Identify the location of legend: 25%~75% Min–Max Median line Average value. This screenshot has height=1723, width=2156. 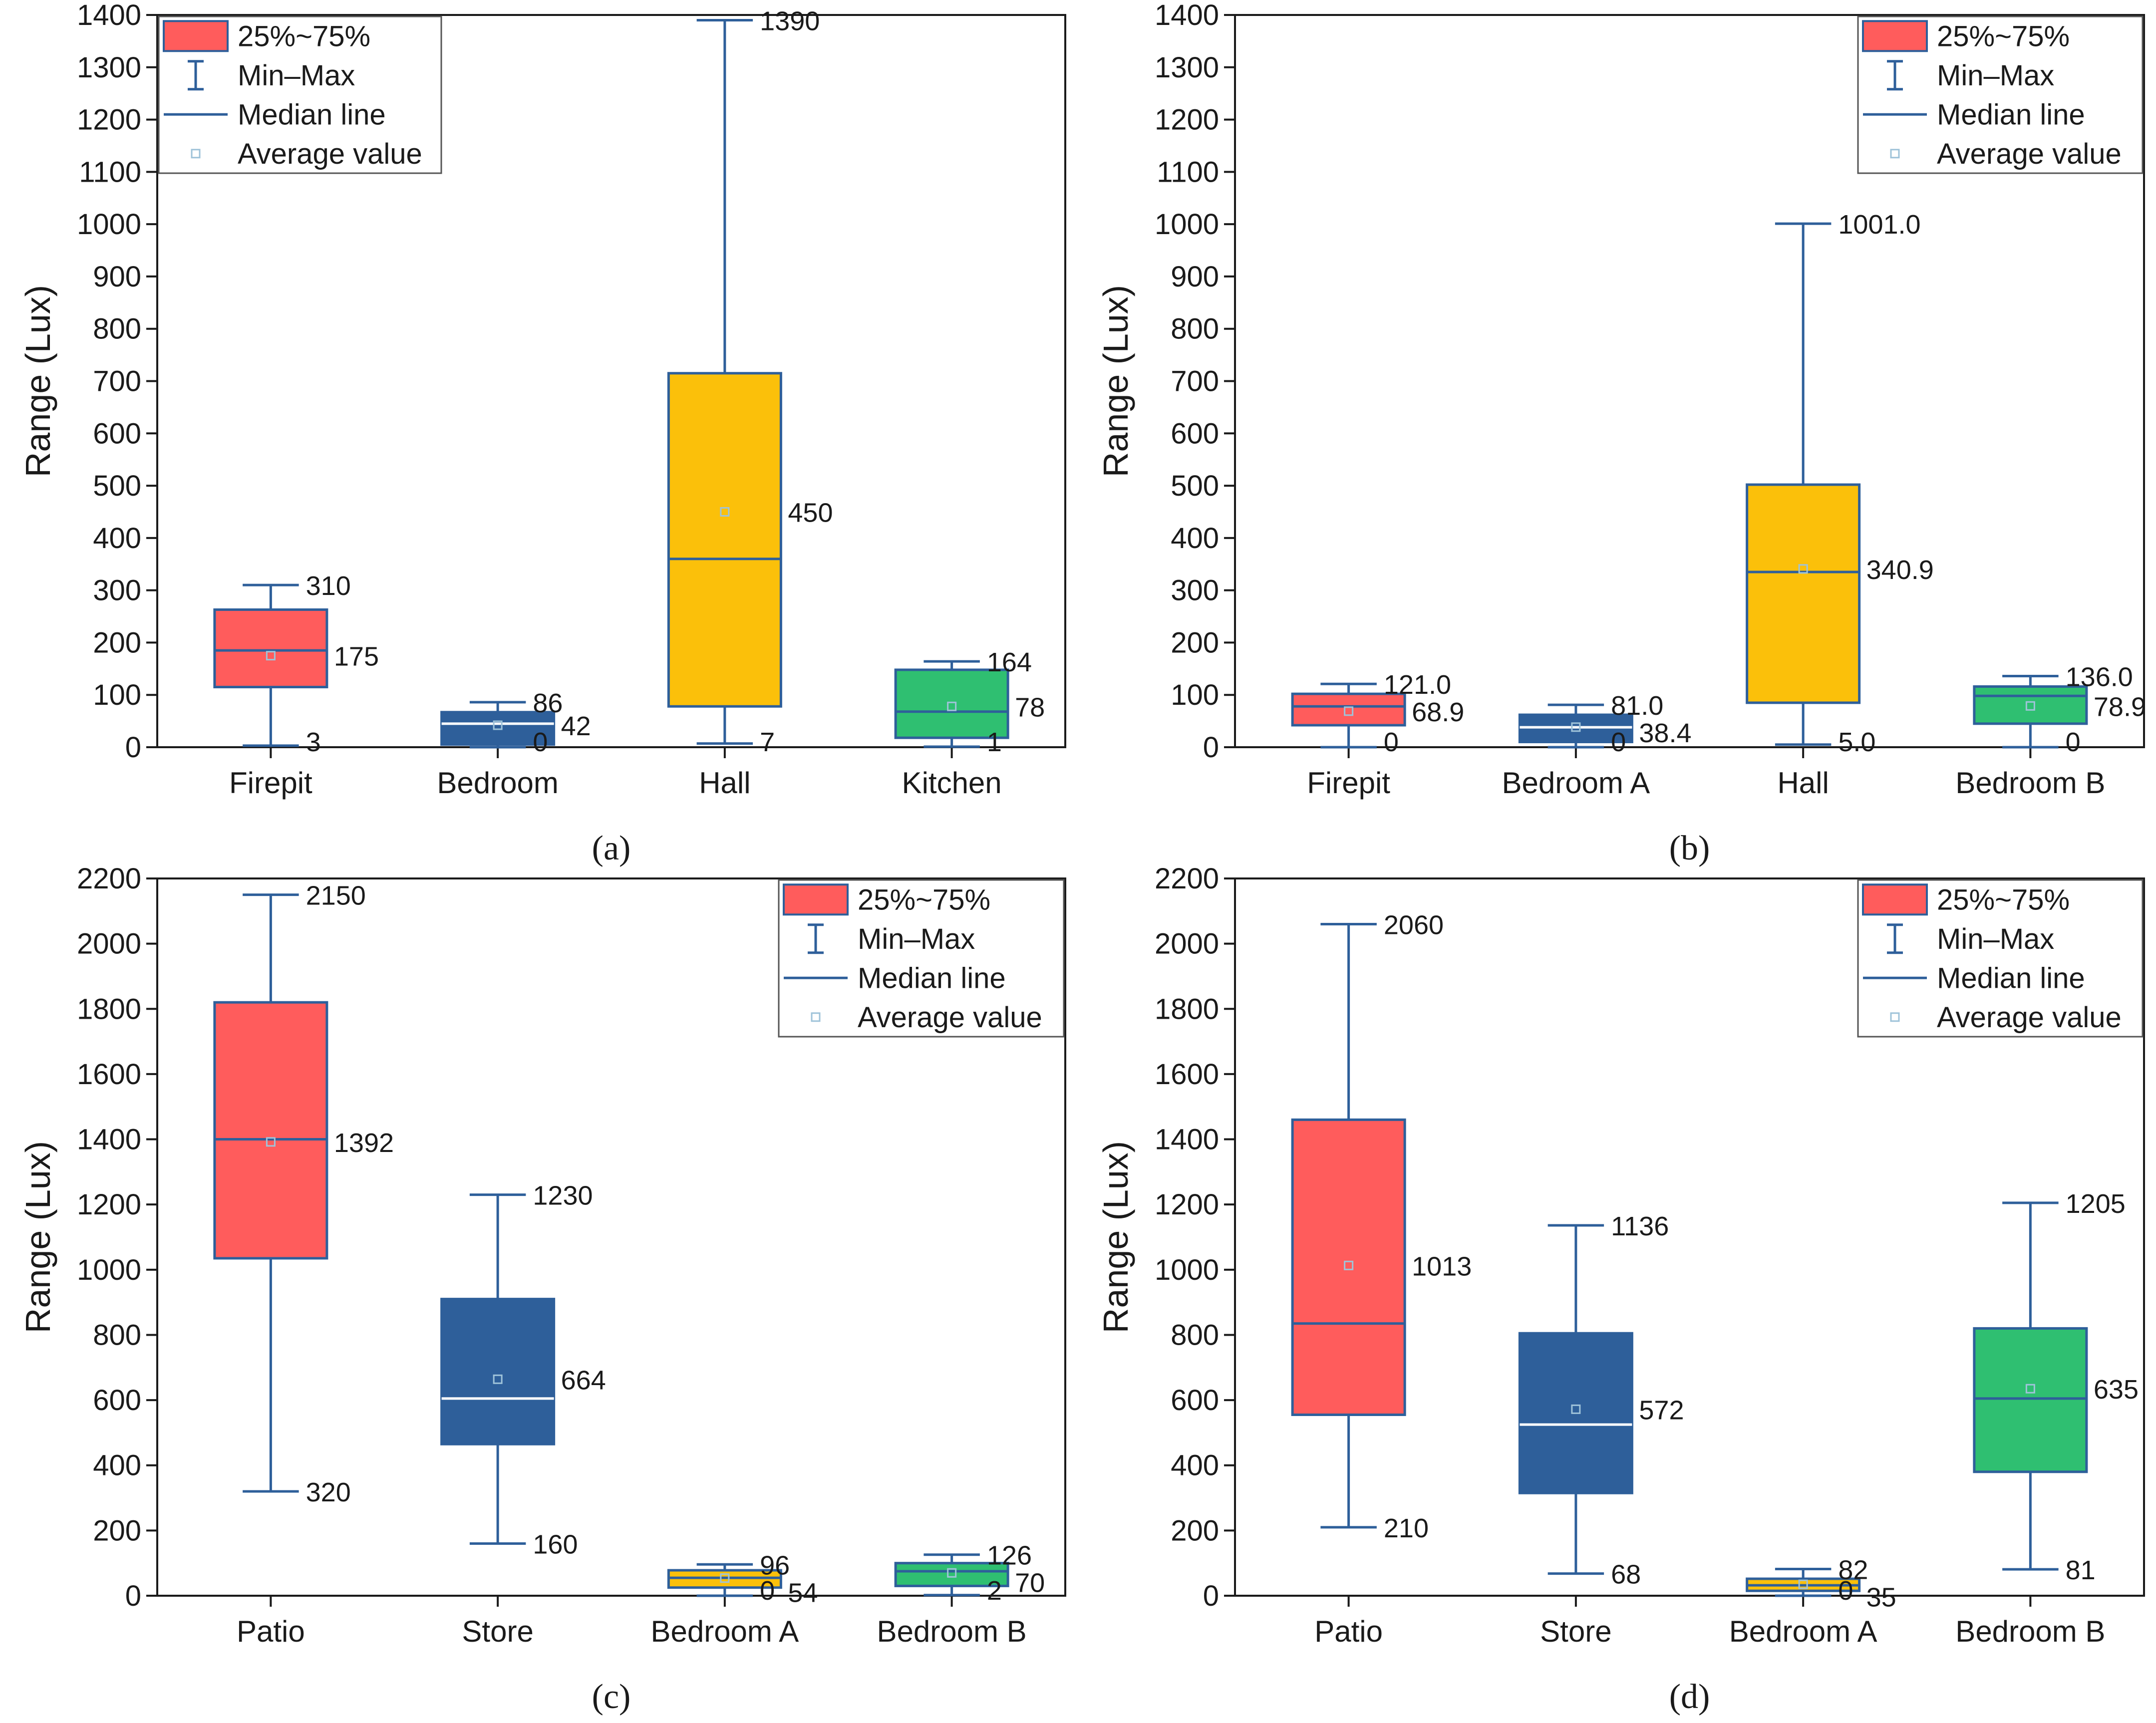
(300, 94).